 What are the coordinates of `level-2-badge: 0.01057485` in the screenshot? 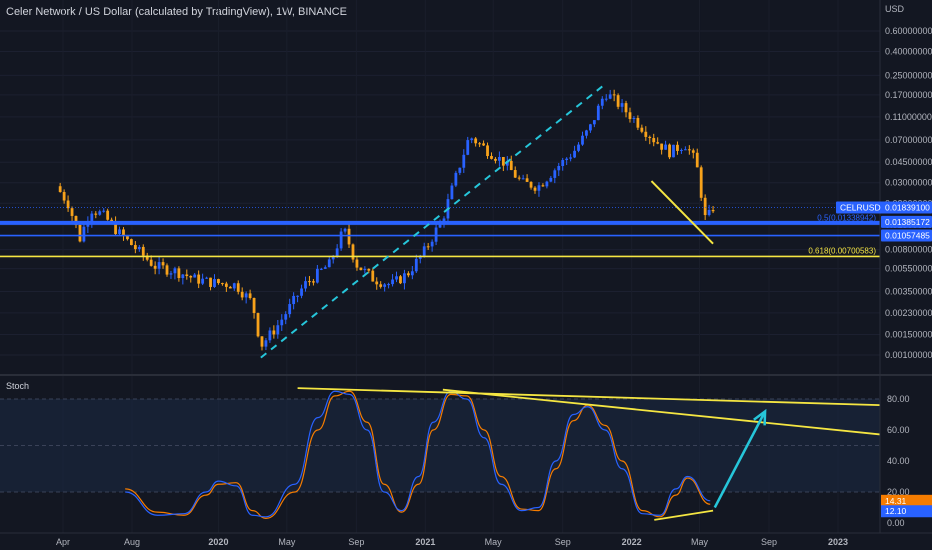 It's located at (907, 236).